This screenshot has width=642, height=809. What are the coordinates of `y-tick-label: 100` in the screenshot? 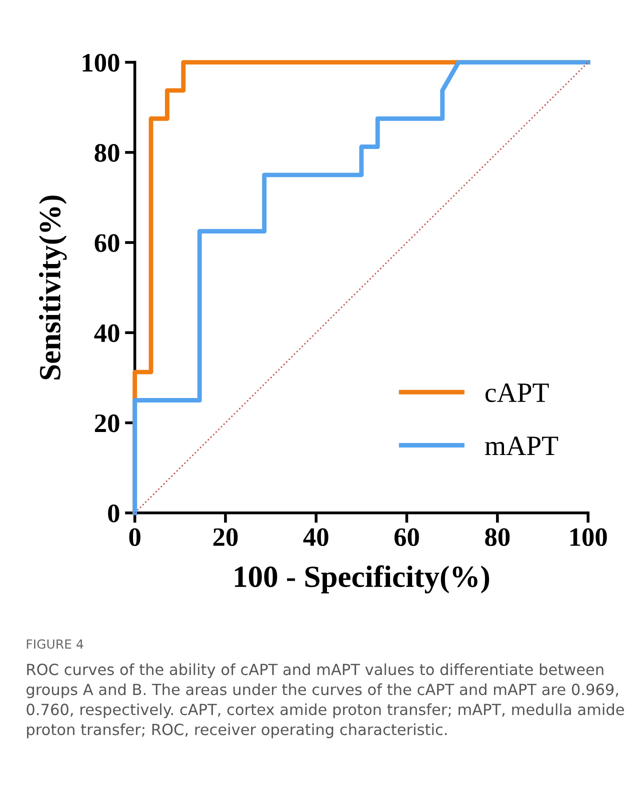 It's located at (101, 63).